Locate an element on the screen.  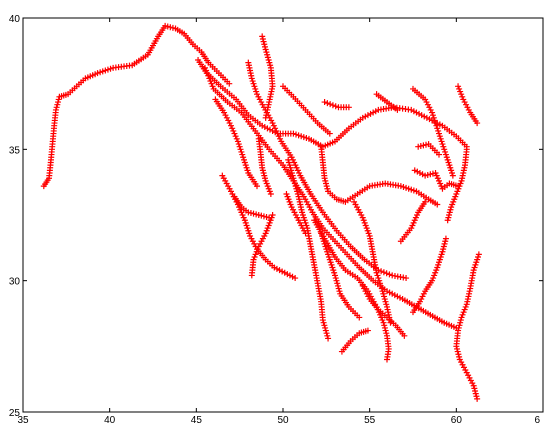
x-tick-label: 6 is located at coordinates (537, 420).